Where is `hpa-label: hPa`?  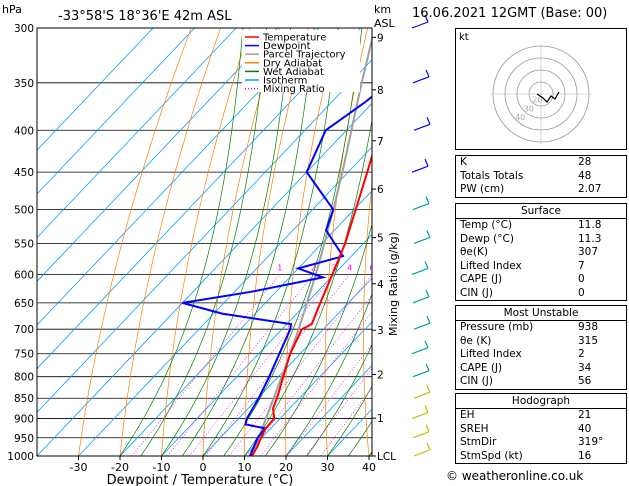 hpa-label: hPa is located at coordinates (12, 9).